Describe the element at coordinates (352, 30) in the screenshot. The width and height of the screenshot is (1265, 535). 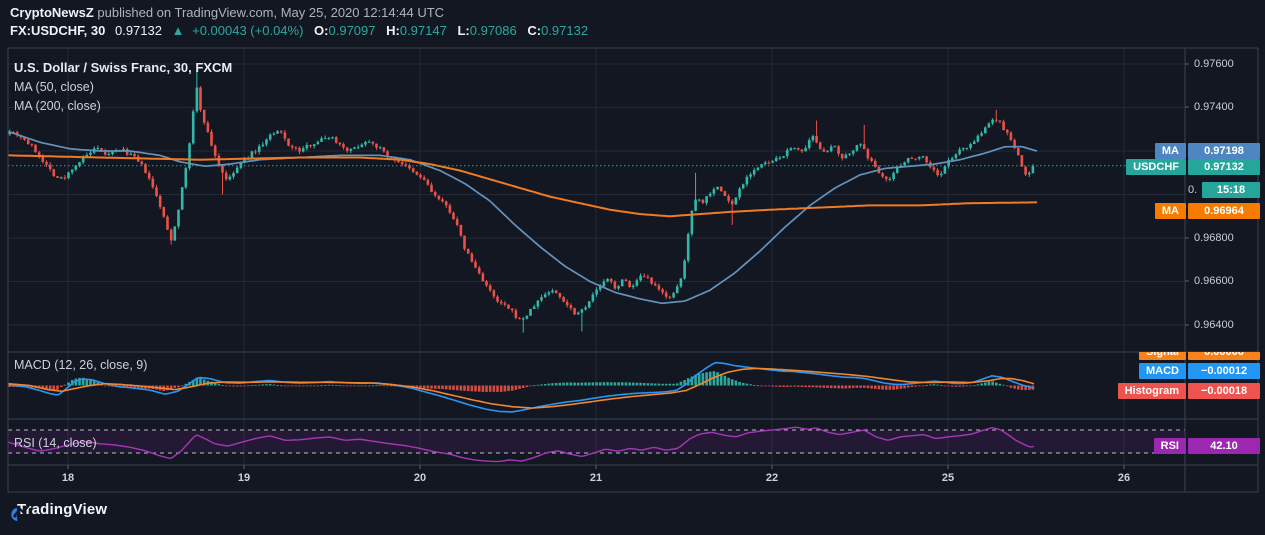
I see `open-value: 0.97097` at that location.